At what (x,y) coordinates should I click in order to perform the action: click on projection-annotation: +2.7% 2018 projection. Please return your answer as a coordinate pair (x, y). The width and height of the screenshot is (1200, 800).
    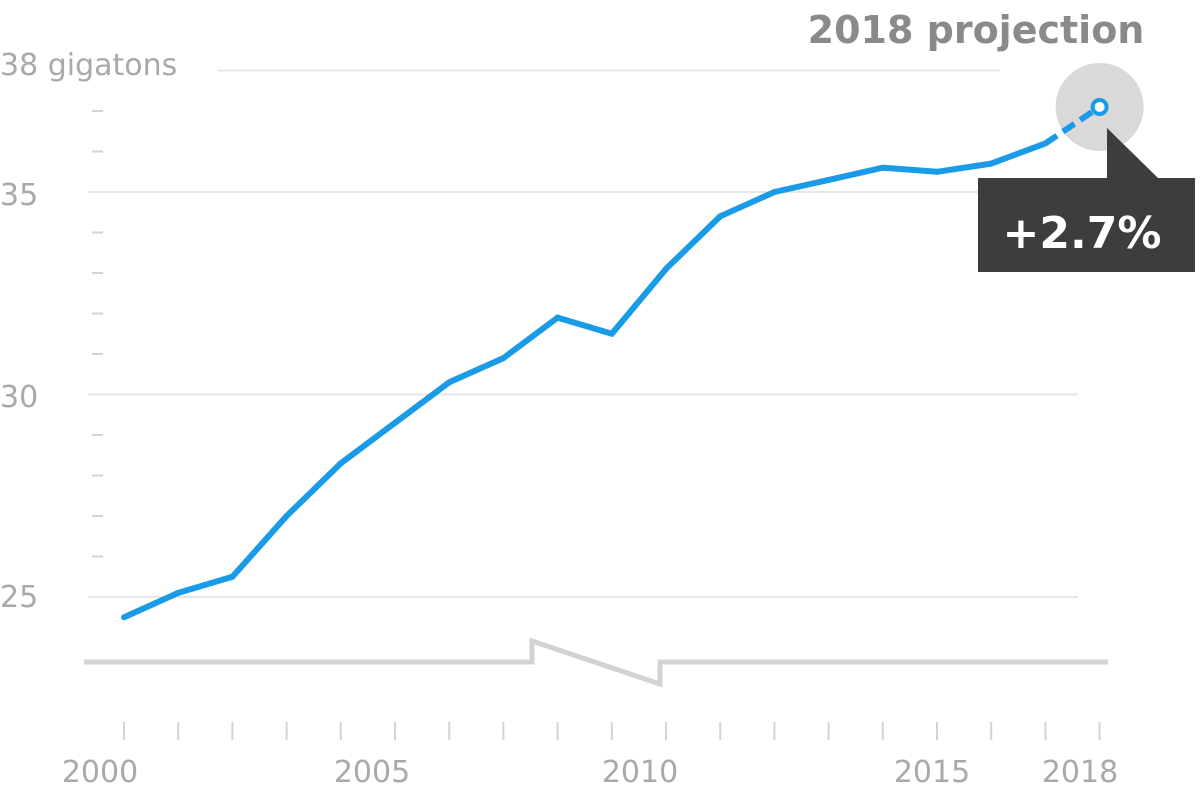
    Looking at the image, I should click on (1001, 140).